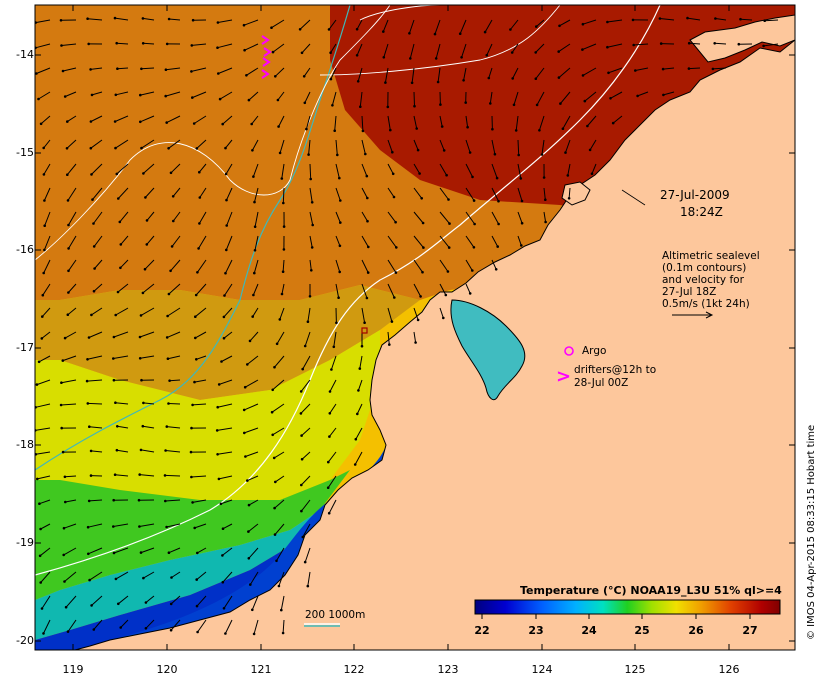 The image size is (820, 680). Describe the element at coordinates (706, 304) in the screenshot. I see `altimetry-note-line: 0.5m/s (1kt 24h)` at that location.